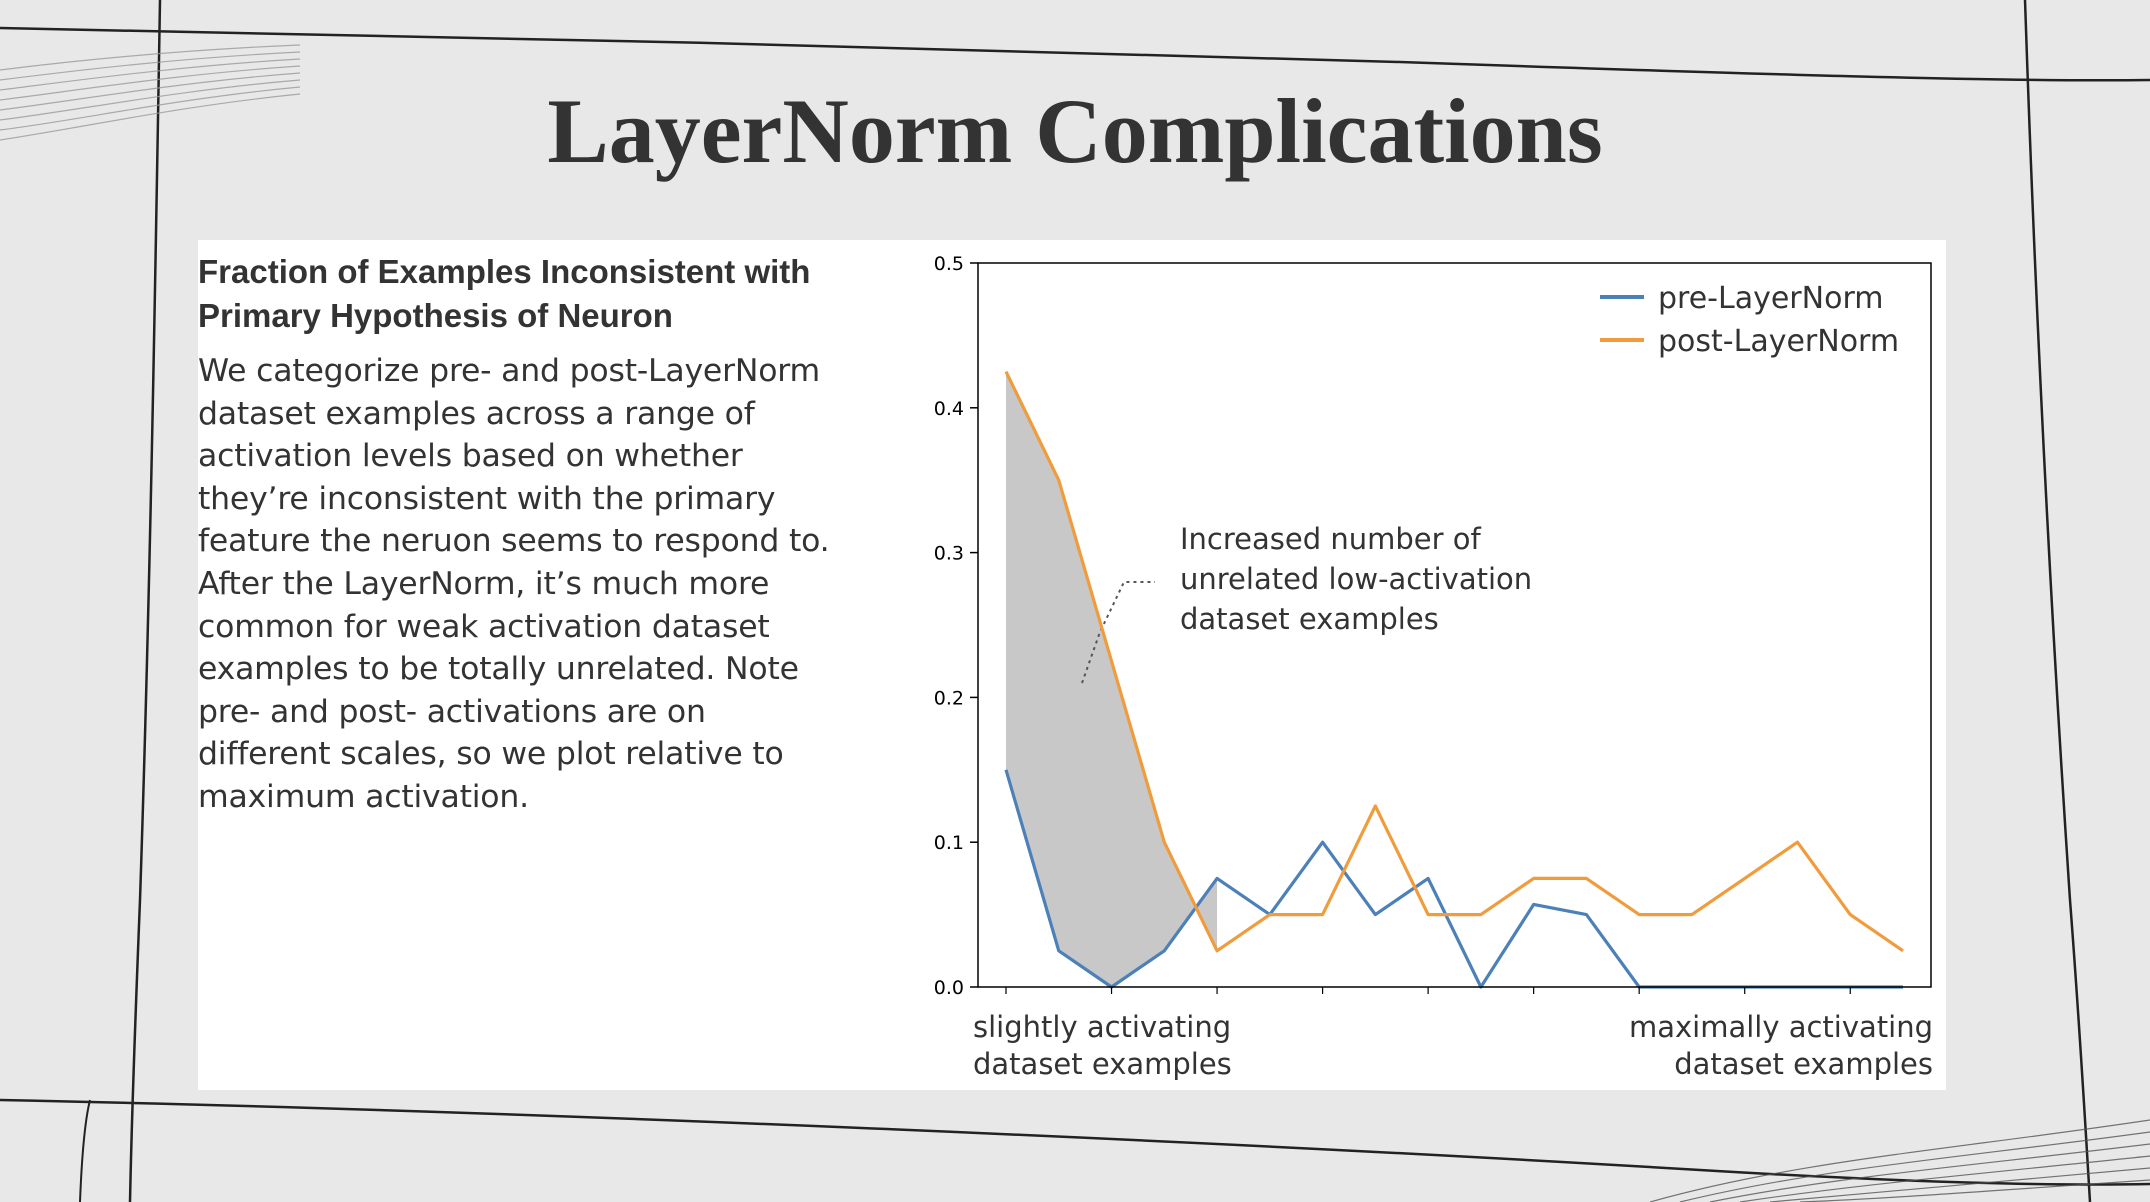 This screenshot has height=1202, width=2150. What do you see at coordinates (484, 583) in the screenshot?
I see `text-body-line: After the LayerNorm, it’s much more` at bounding box center [484, 583].